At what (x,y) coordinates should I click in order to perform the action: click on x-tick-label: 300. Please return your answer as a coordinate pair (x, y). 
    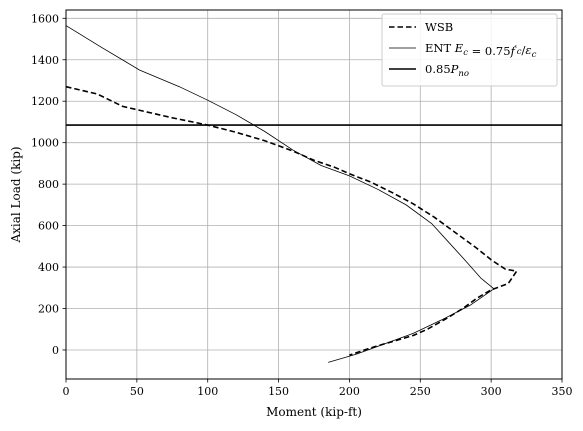
    Looking at the image, I should click on (491, 391).